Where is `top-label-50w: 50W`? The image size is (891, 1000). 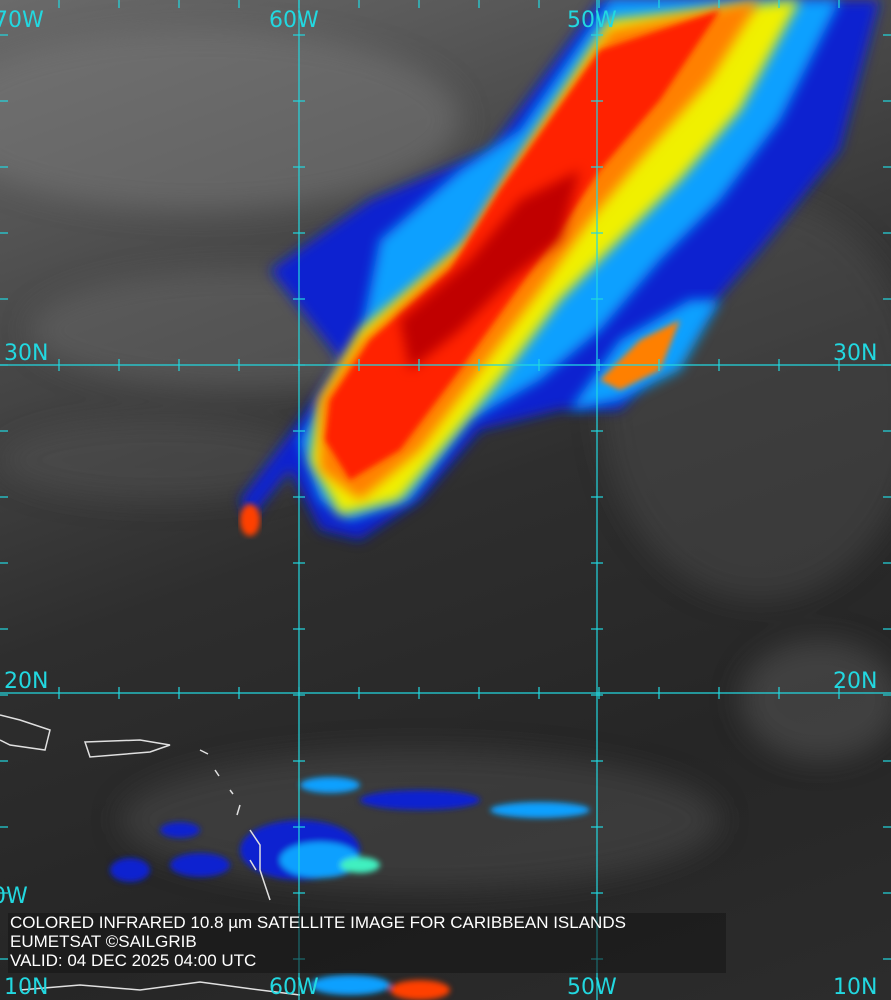 top-label-50w: 50W is located at coordinates (592, 20).